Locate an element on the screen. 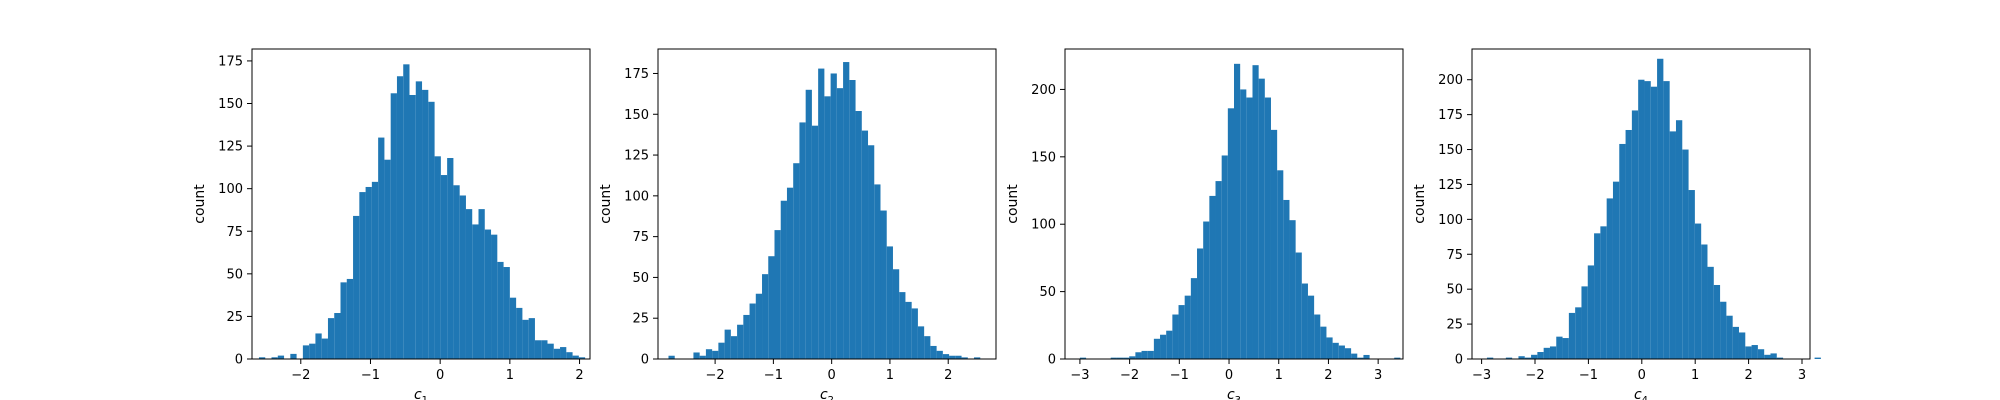 This screenshot has width=2000, height=400. x-axis-label: c2 is located at coordinates (827, 393).